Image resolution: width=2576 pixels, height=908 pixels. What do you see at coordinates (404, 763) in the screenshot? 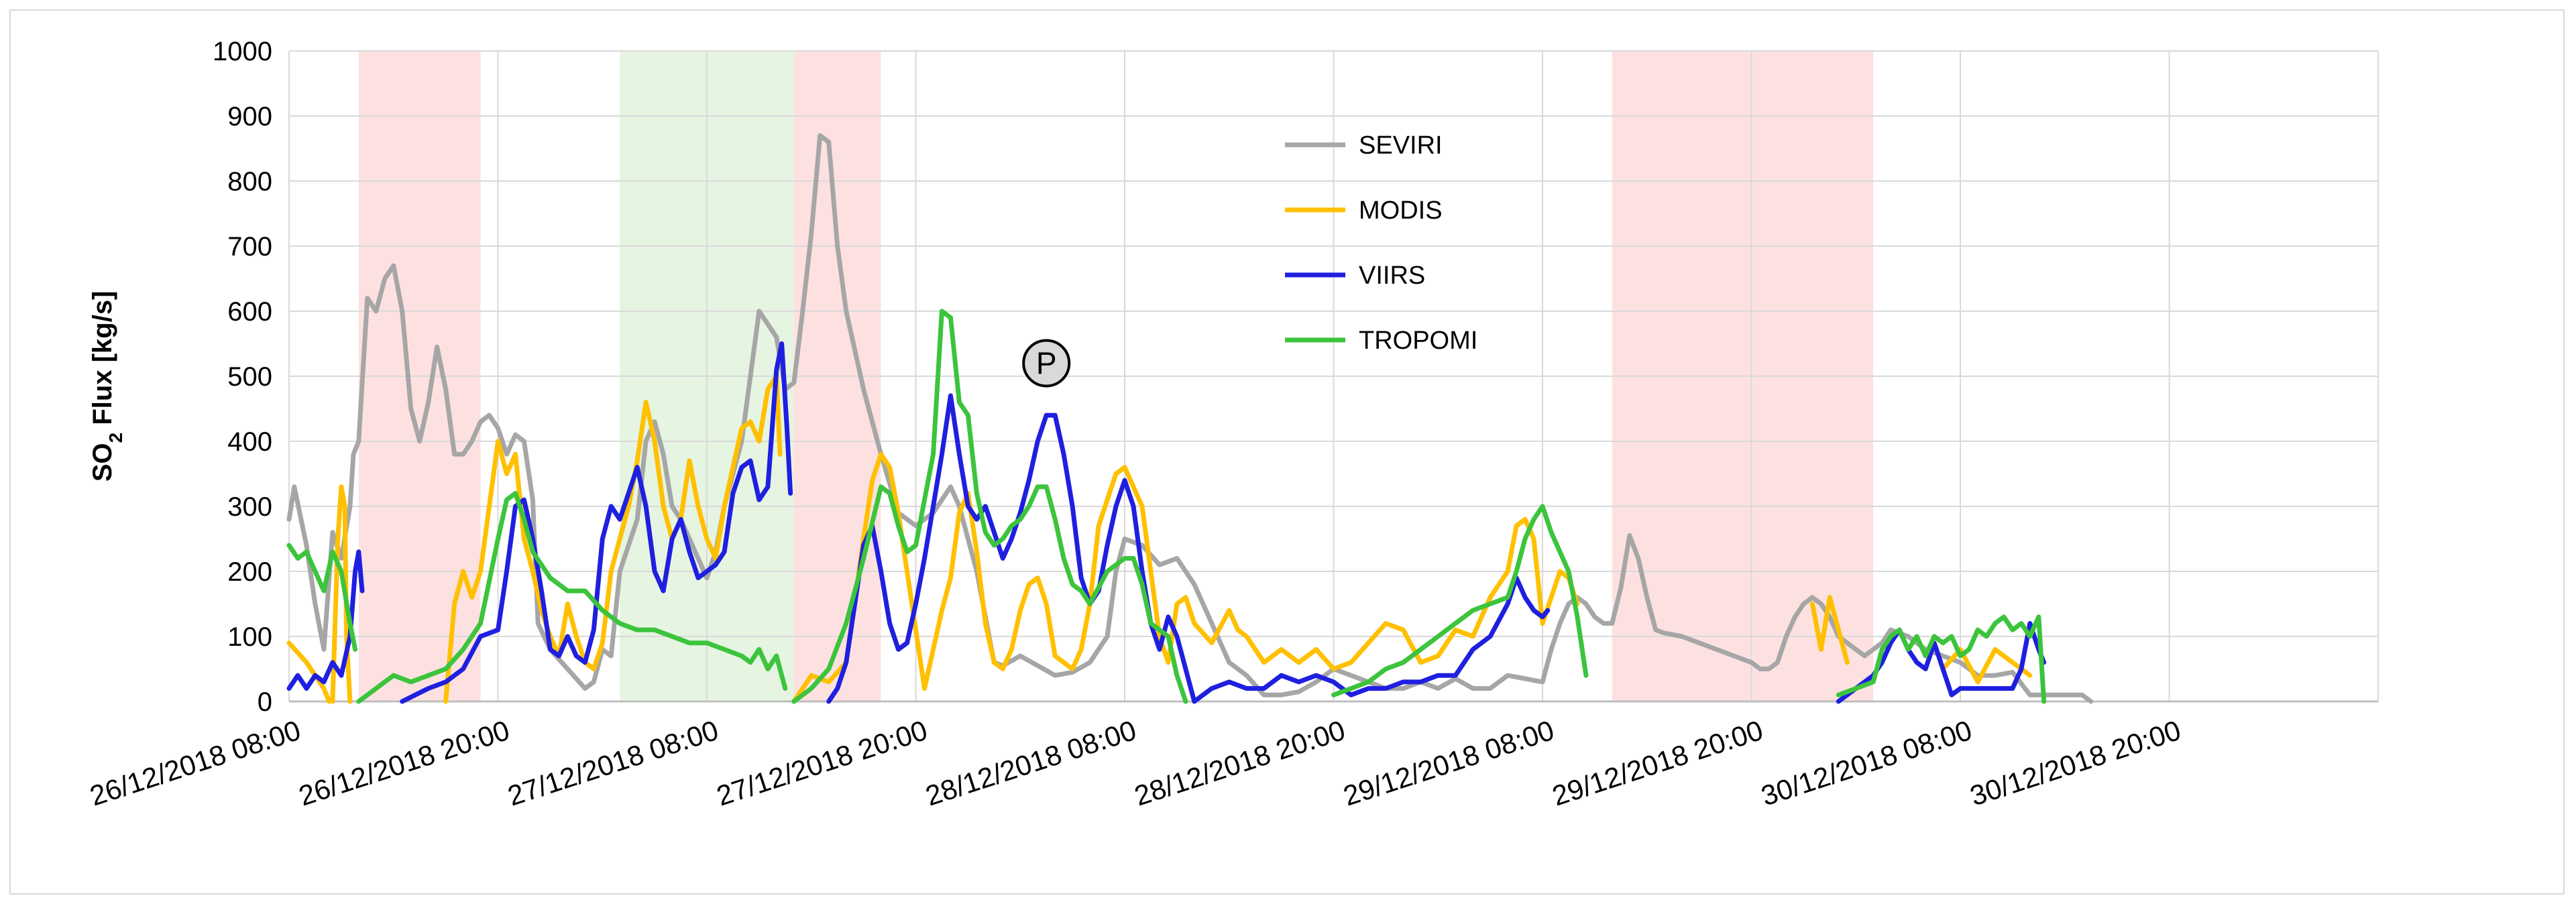
I see `x-tick-label: 26/12/2018 20:00` at bounding box center [404, 763].